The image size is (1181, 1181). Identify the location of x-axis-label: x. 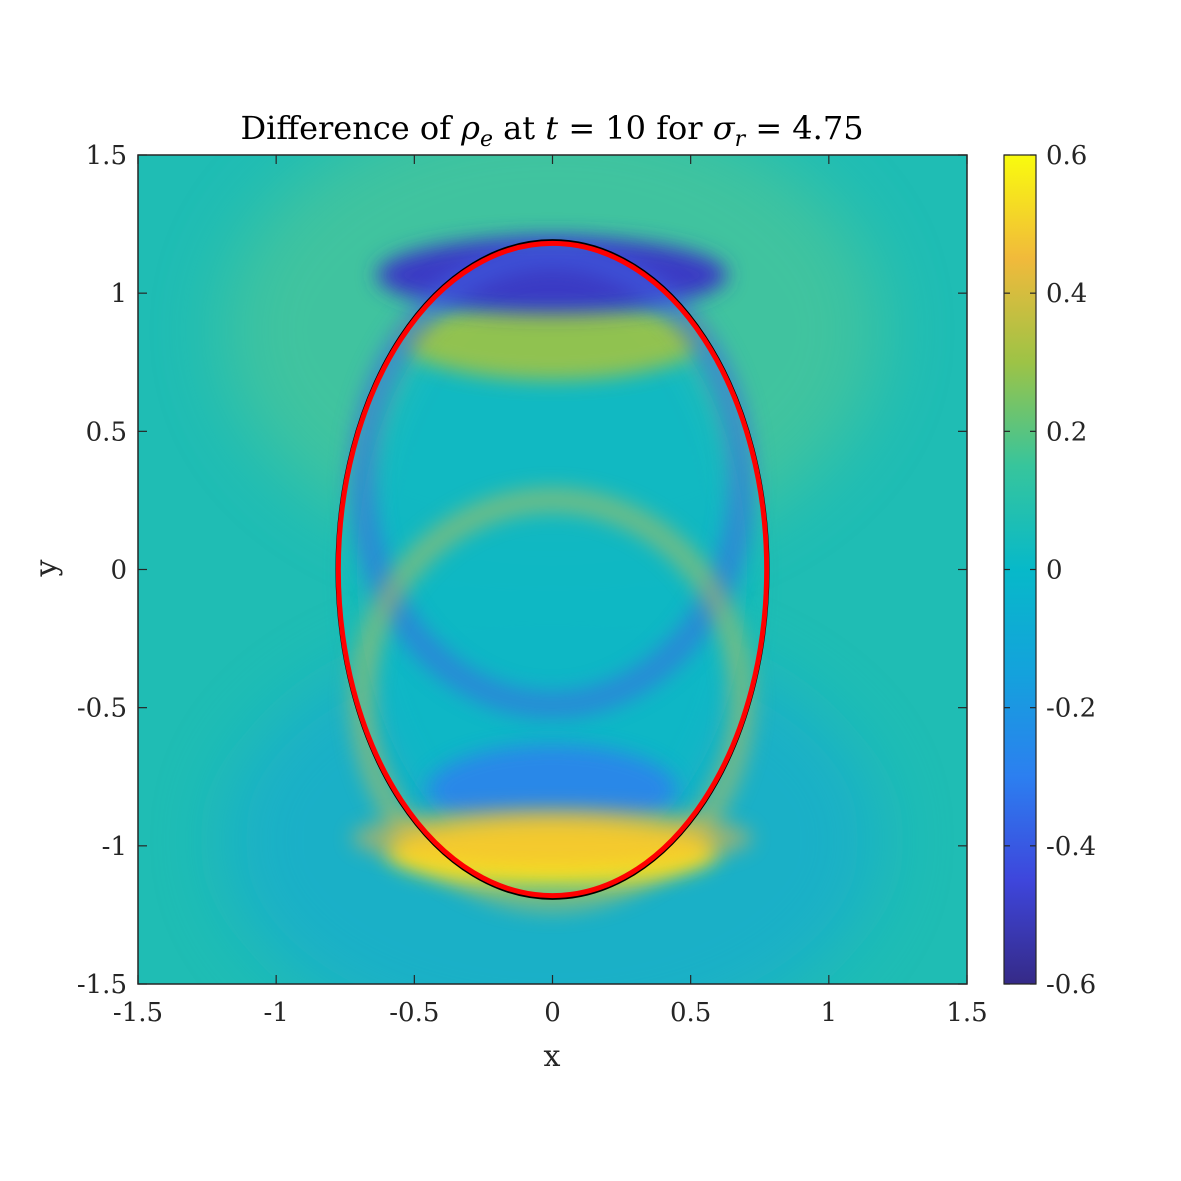
(552, 1056).